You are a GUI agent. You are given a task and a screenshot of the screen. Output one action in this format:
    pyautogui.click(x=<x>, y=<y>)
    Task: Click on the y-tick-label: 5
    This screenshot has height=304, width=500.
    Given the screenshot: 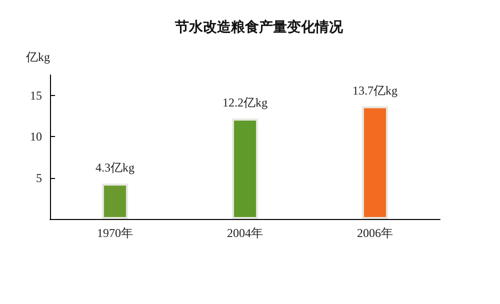 What is the action you would take?
    pyautogui.click(x=39, y=177)
    